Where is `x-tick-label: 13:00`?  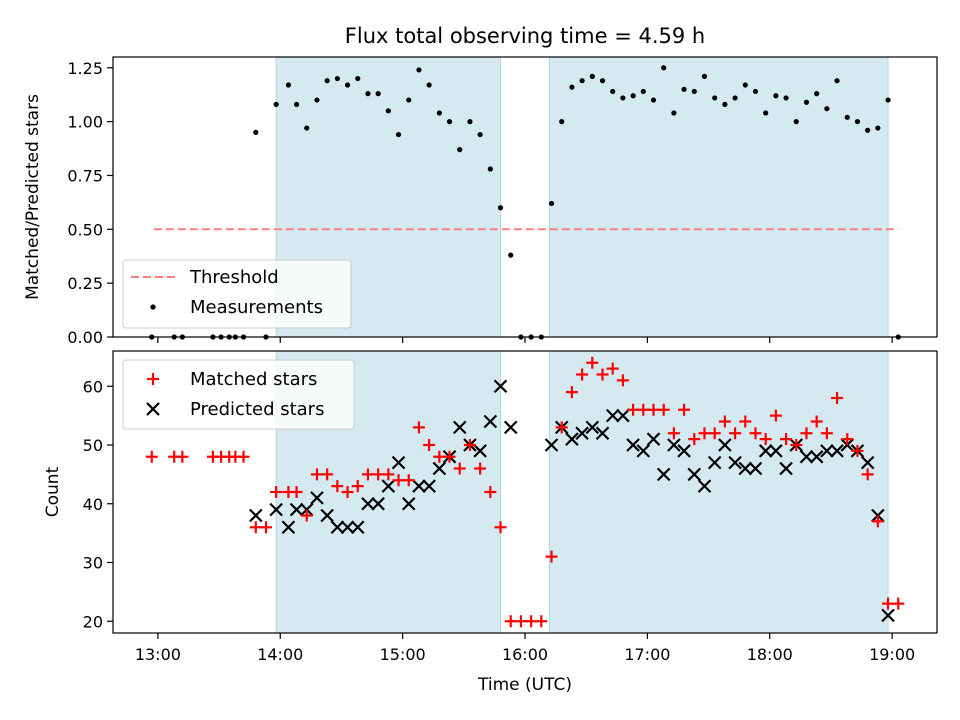 x-tick-label: 13:00 is located at coordinates (158, 654).